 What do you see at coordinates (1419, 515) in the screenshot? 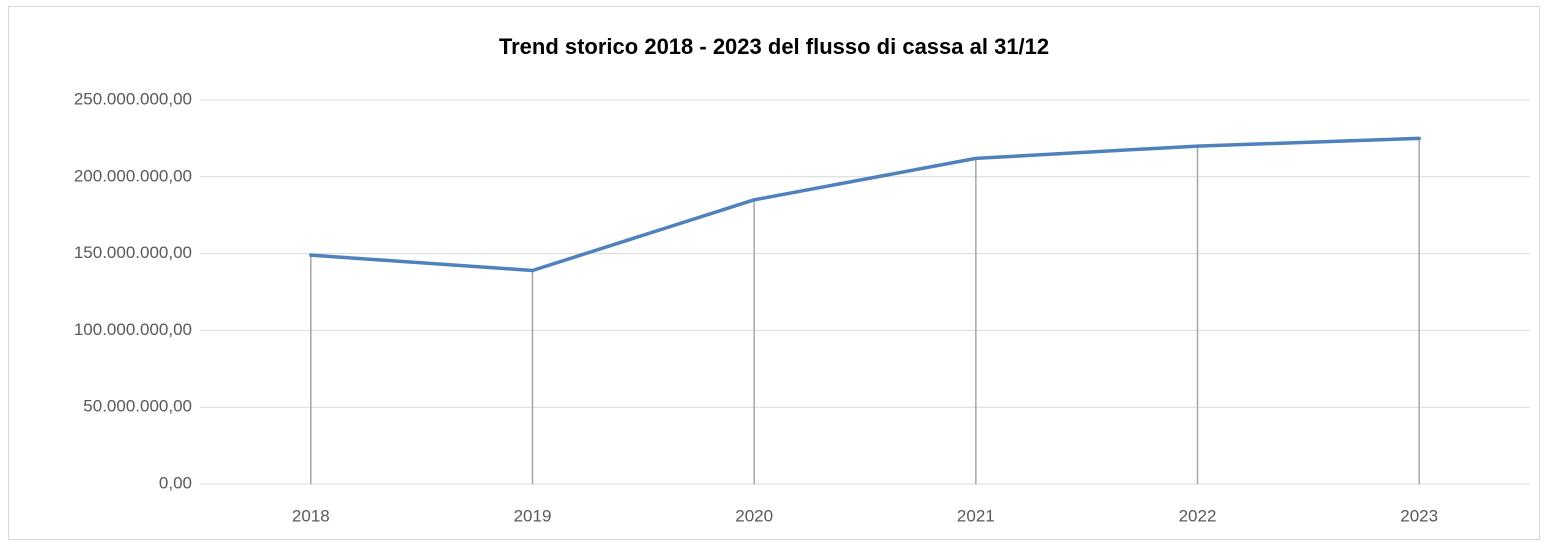
I see `x-tick-label: 2023` at bounding box center [1419, 515].